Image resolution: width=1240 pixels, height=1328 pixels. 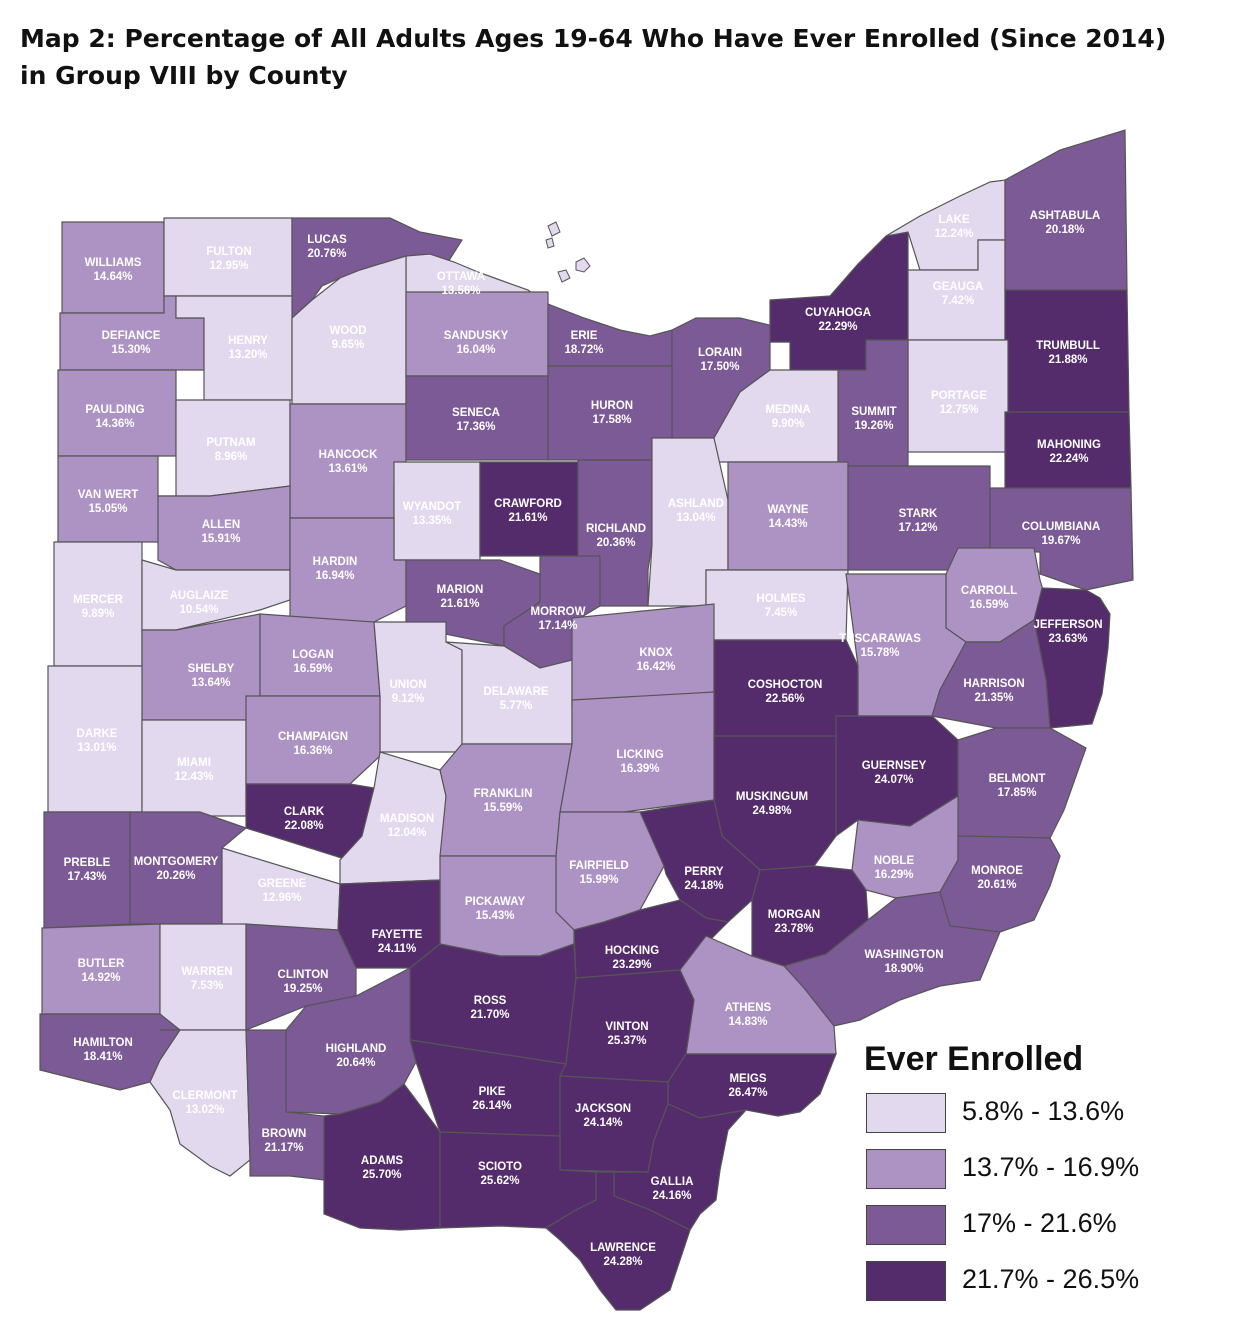 What do you see at coordinates (194, 763) in the screenshot?
I see `county-label-miami: MIAMI` at bounding box center [194, 763].